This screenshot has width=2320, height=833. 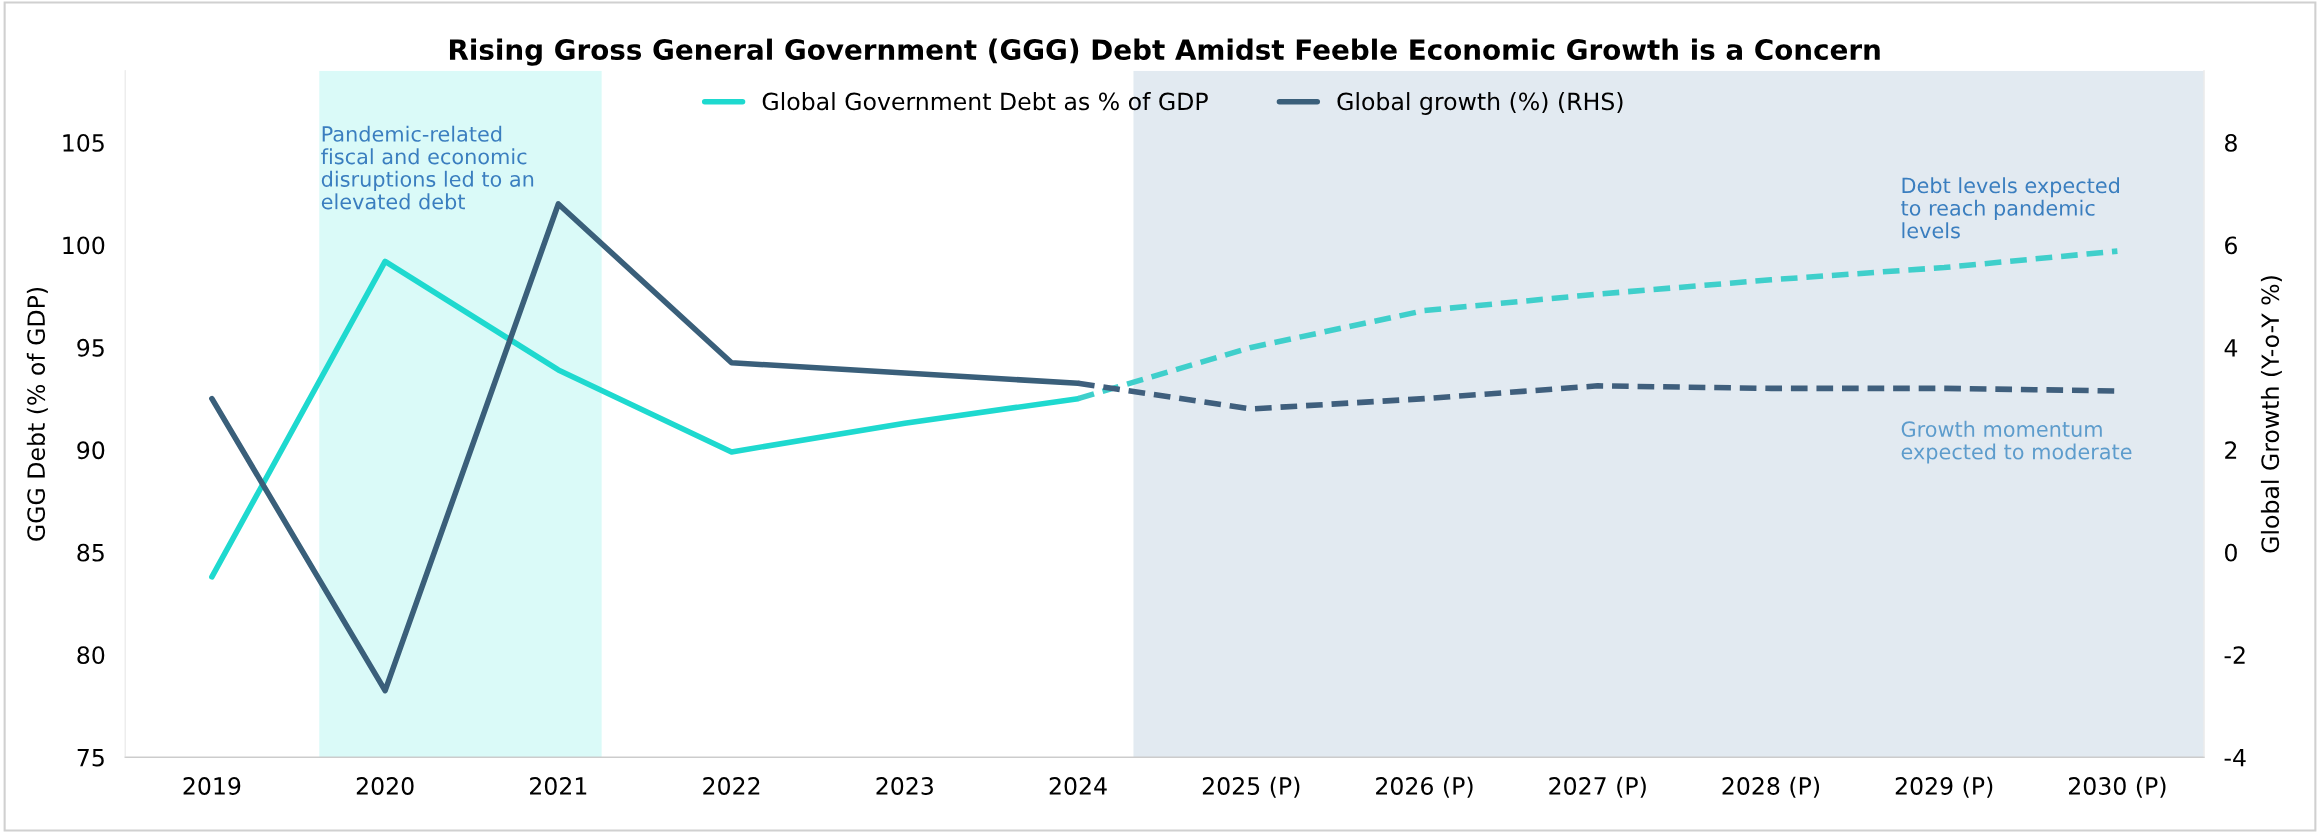 What do you see at coordinates (2234, 655) in the screenshot?
I see `y2-tick-label: -2` at bounding box center [2234, 655].